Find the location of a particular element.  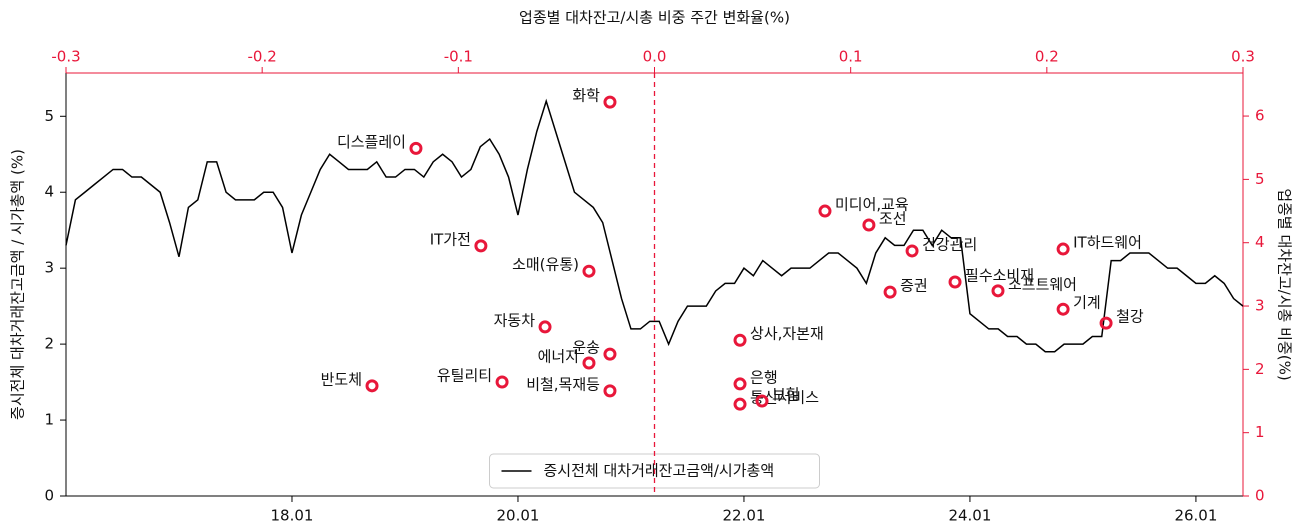

y2-tick-label: 3 is located at coordinates (1260, 306).